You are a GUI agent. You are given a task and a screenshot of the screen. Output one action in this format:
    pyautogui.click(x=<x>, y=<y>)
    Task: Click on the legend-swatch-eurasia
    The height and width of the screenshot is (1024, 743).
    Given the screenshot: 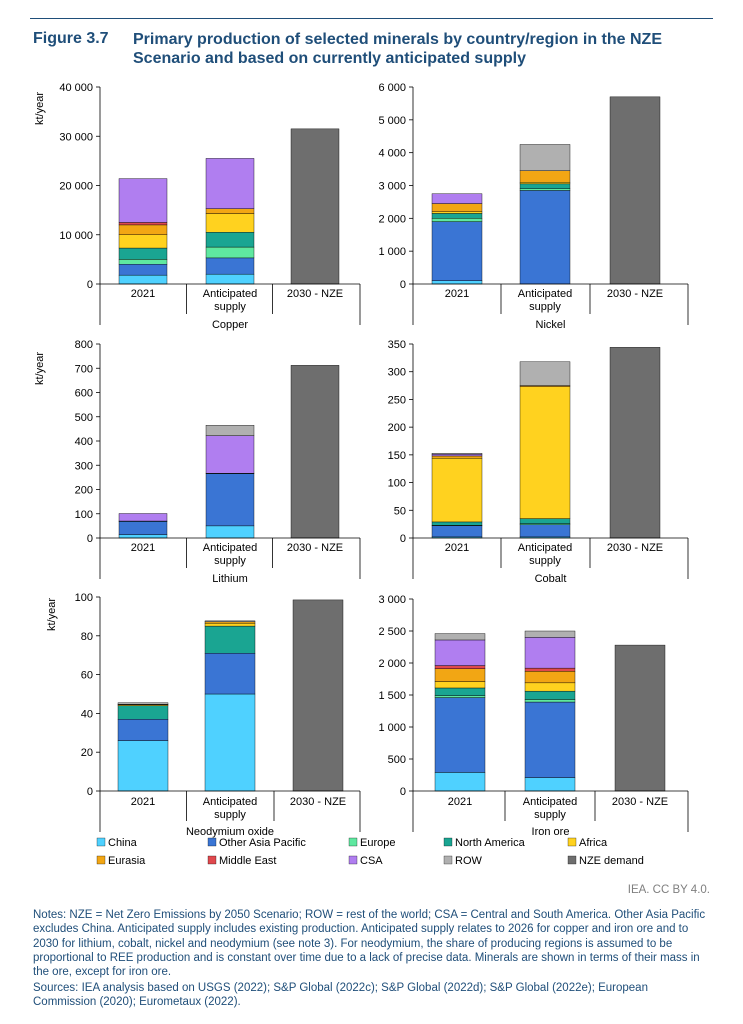 What is the action you would take?
    pyautogui.click(x=101, y=860)
    